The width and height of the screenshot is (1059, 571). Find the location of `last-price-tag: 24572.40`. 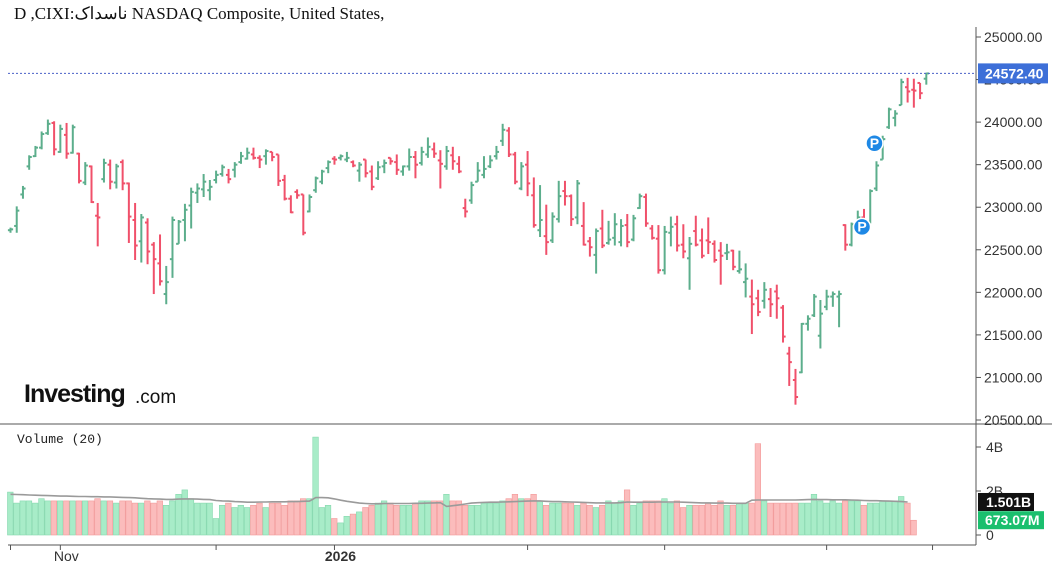

last-price-tag: 24572.40 is located at coordinates (1013, 73).